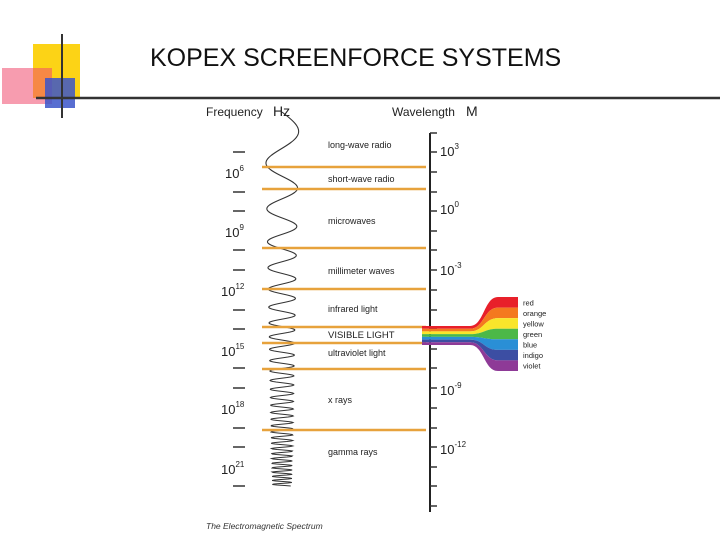  I want to click on wavelength-label-3: 10-3, so click(451, 269).